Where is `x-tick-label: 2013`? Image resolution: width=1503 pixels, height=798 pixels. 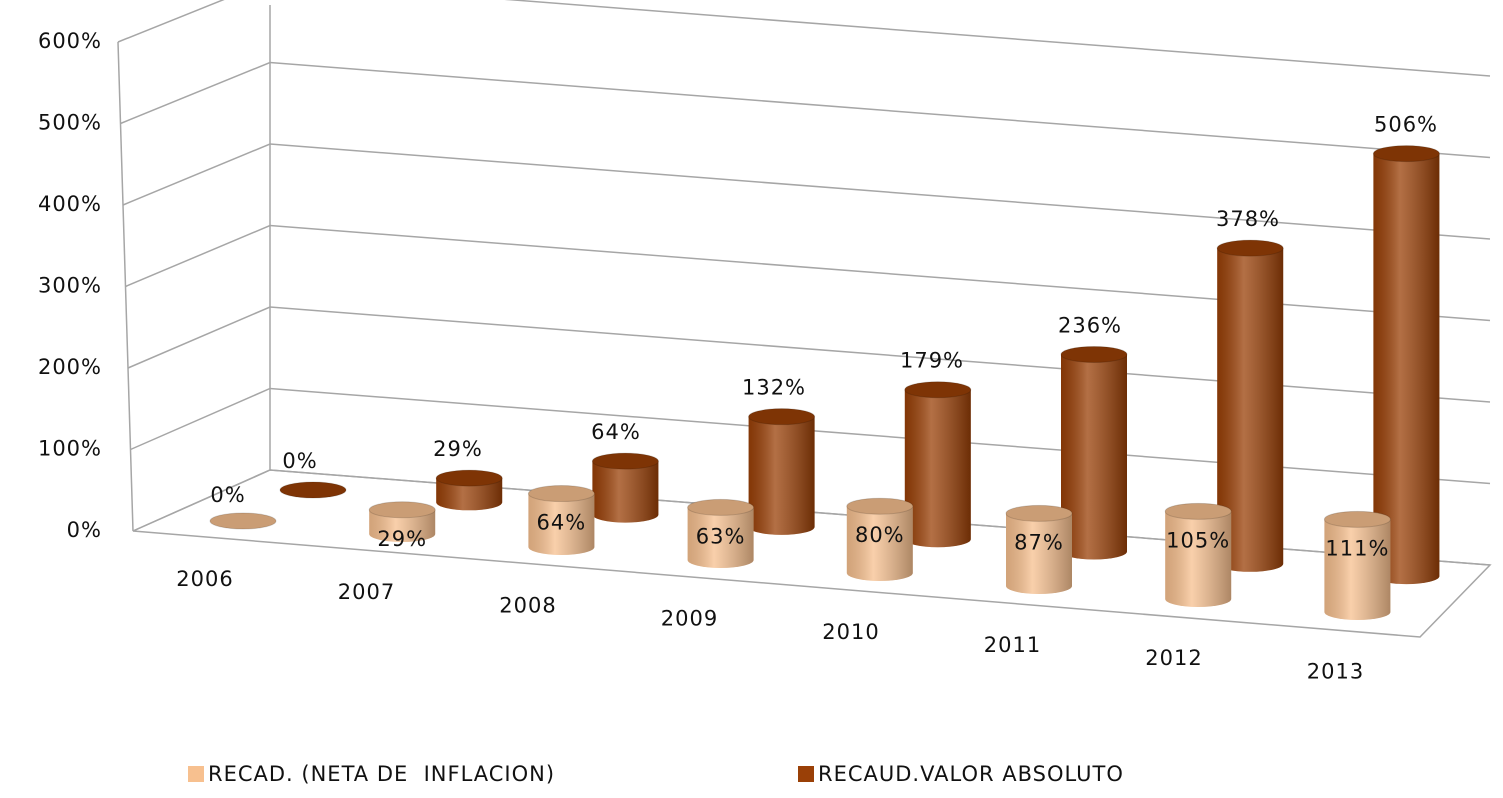 x-tick-label: 2013 is located at coordinates (1335, 671).